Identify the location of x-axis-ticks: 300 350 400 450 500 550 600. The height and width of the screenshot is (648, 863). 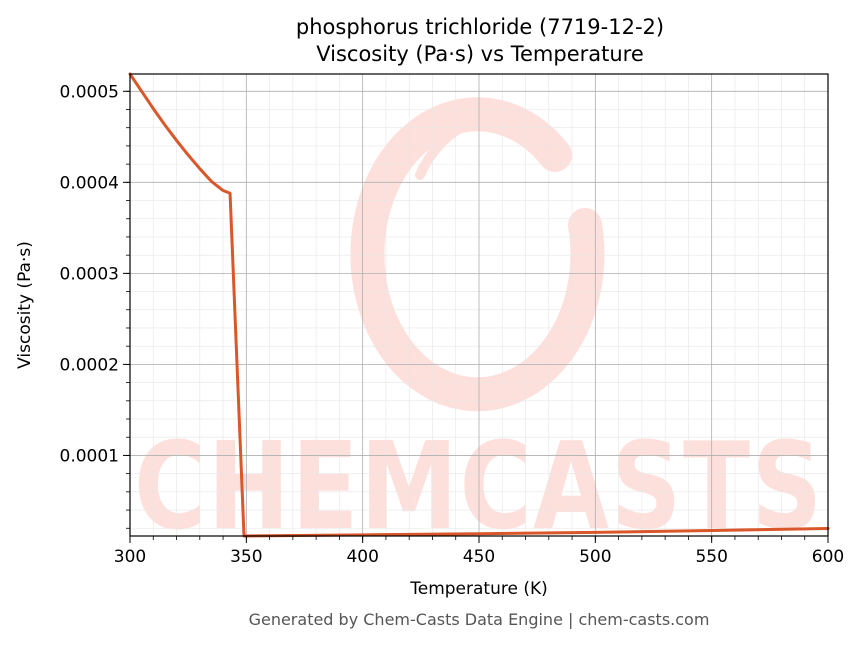
(479, 551).